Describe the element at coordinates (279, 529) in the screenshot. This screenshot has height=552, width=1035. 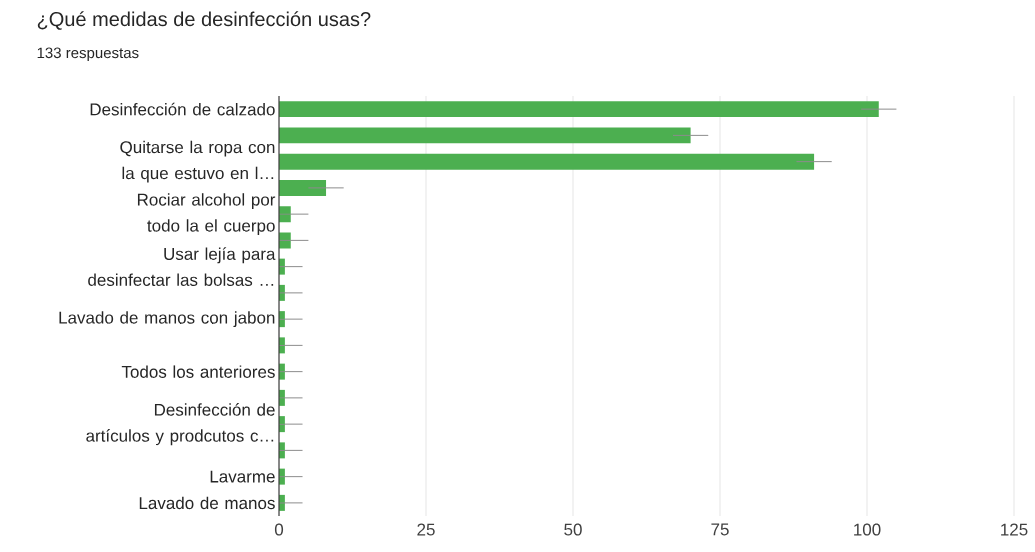
I see `x-tick-label: 0` at that location.